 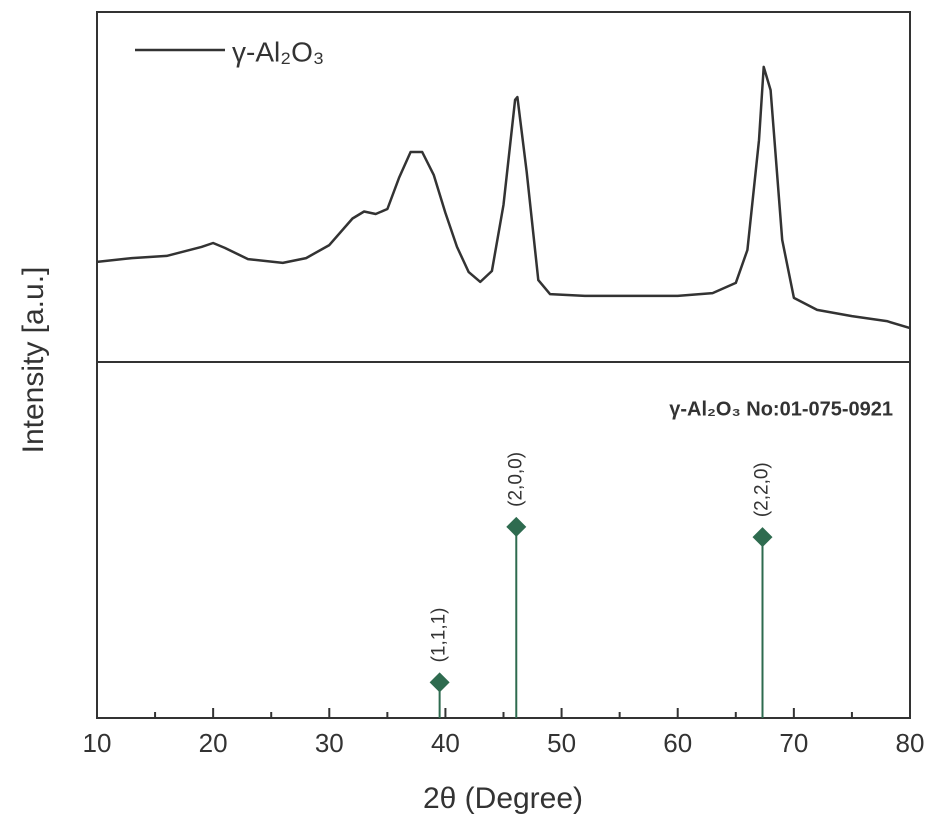 What do you see at coordinates (445, 743) in the screenshot?
I see `x-tick-label: 40` at bounding box center [445, 743].